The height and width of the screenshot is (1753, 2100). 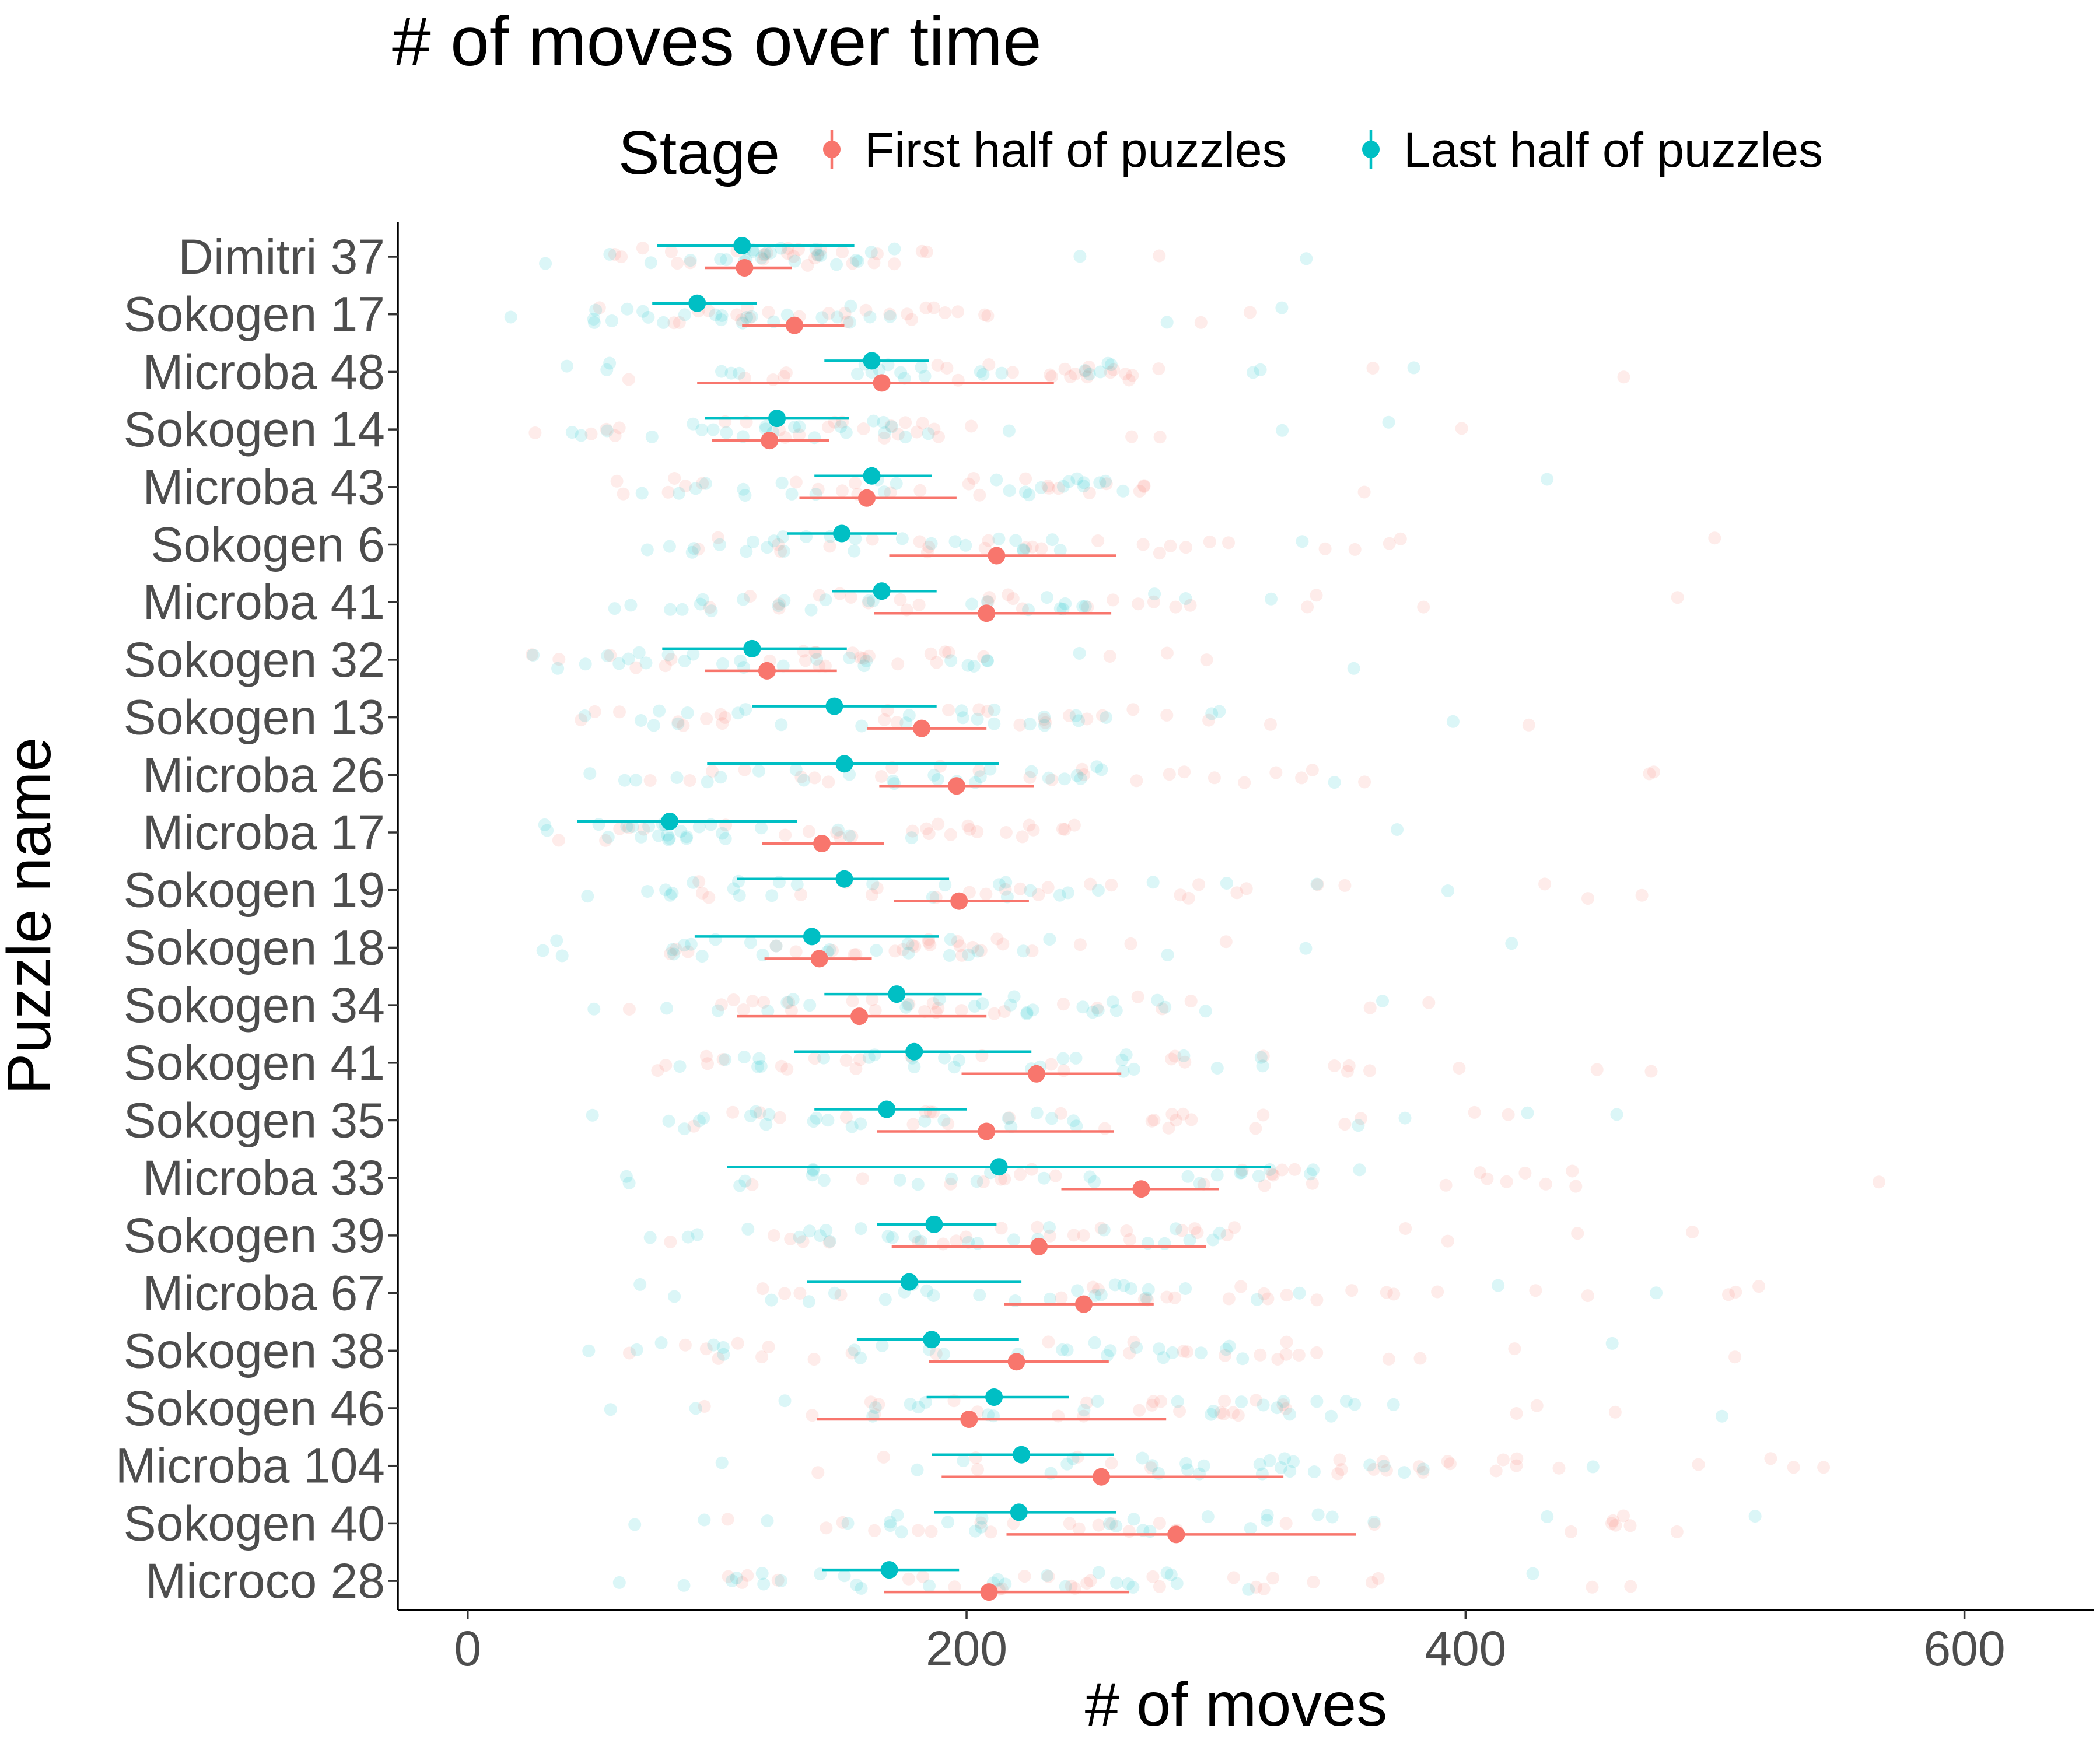 I want to click on y-tick-label: Microba 41, so click(x=263, y=602).